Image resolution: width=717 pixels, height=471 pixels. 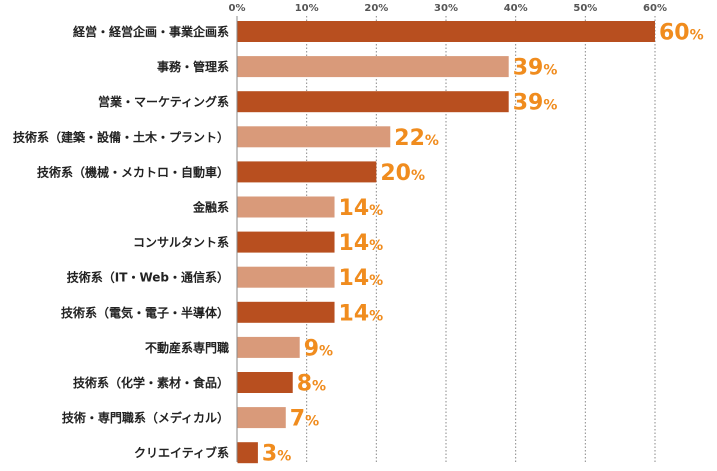 What do you see at coordinates (163, 101) in the screenshot?
I see `category-label: 営業・マーケティング系` at bounding box center [163, 101].